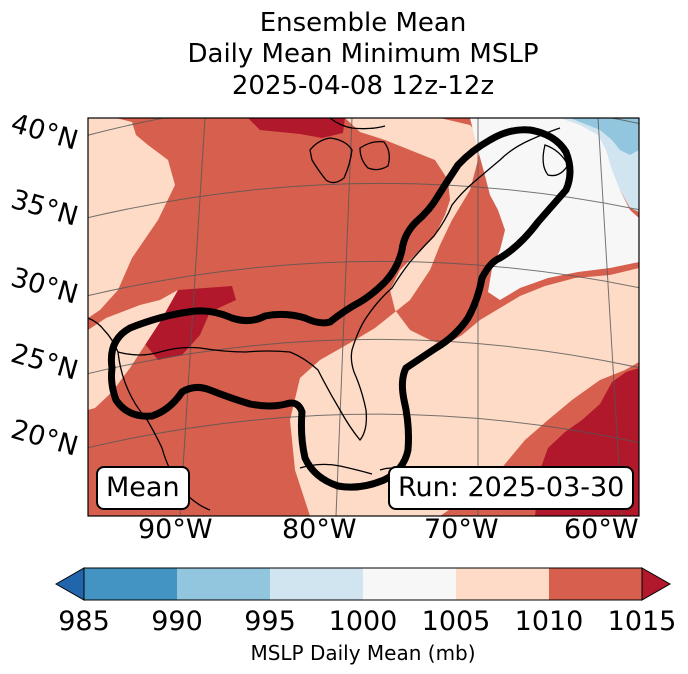 Image resolution: width=688 pixels, height=674 pixels. I want to click on colorbar-label: MSLP Daily Mean (mb), so click(363, 653).